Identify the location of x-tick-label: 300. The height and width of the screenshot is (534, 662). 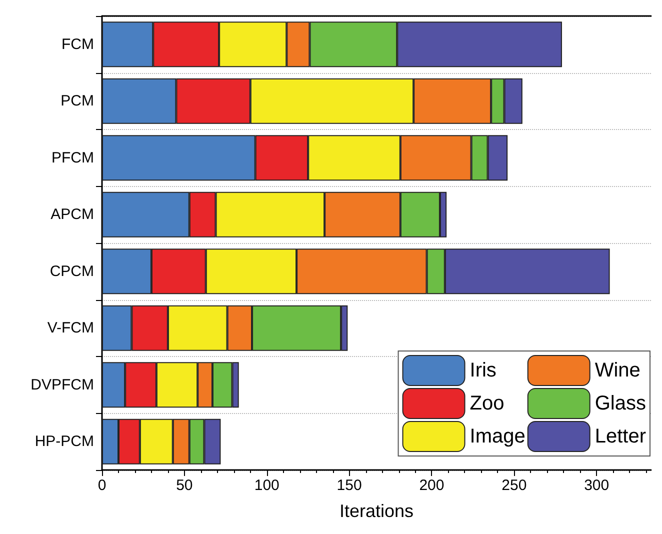
(597, 485).